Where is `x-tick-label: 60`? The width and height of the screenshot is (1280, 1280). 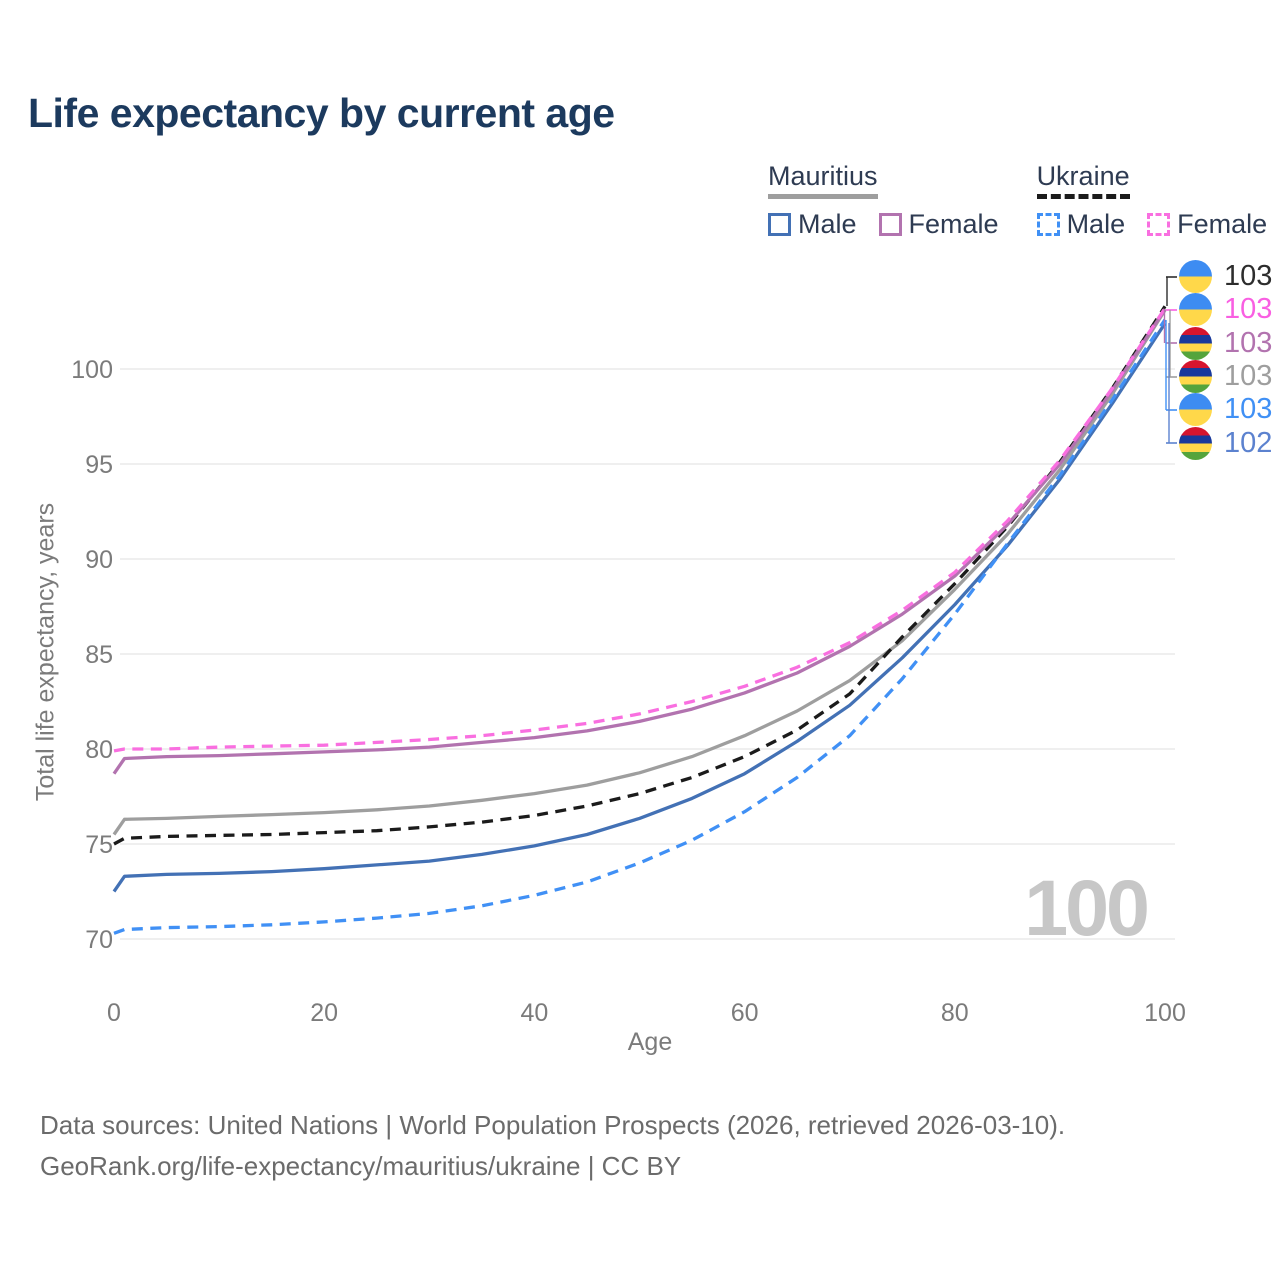 x-tick-label: 60 is located at coordinates (745, 1013).